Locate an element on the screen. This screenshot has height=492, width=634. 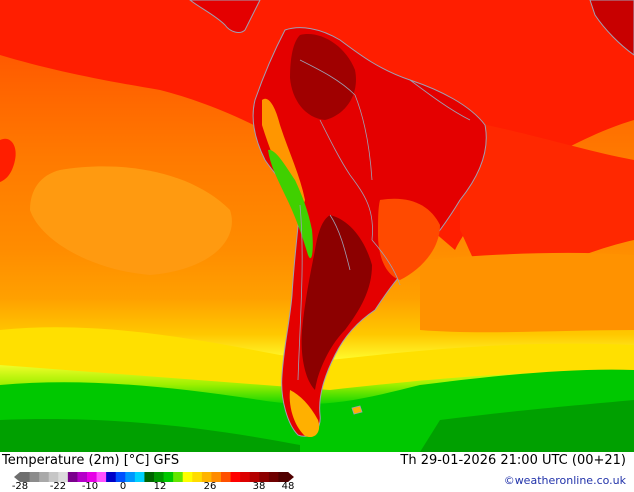
very-cold-band is located at coordinates (317, 426).